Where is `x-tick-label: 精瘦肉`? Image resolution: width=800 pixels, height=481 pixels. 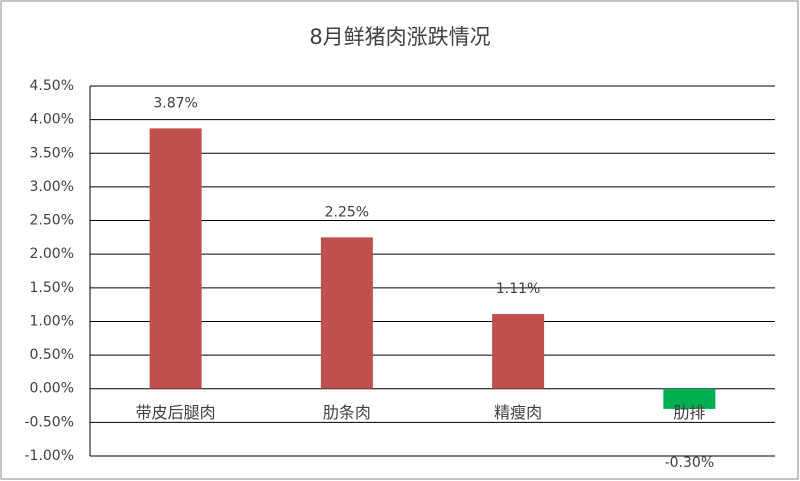
x-tick-label: 精瘦肉 is located at coordinates (518, 412).